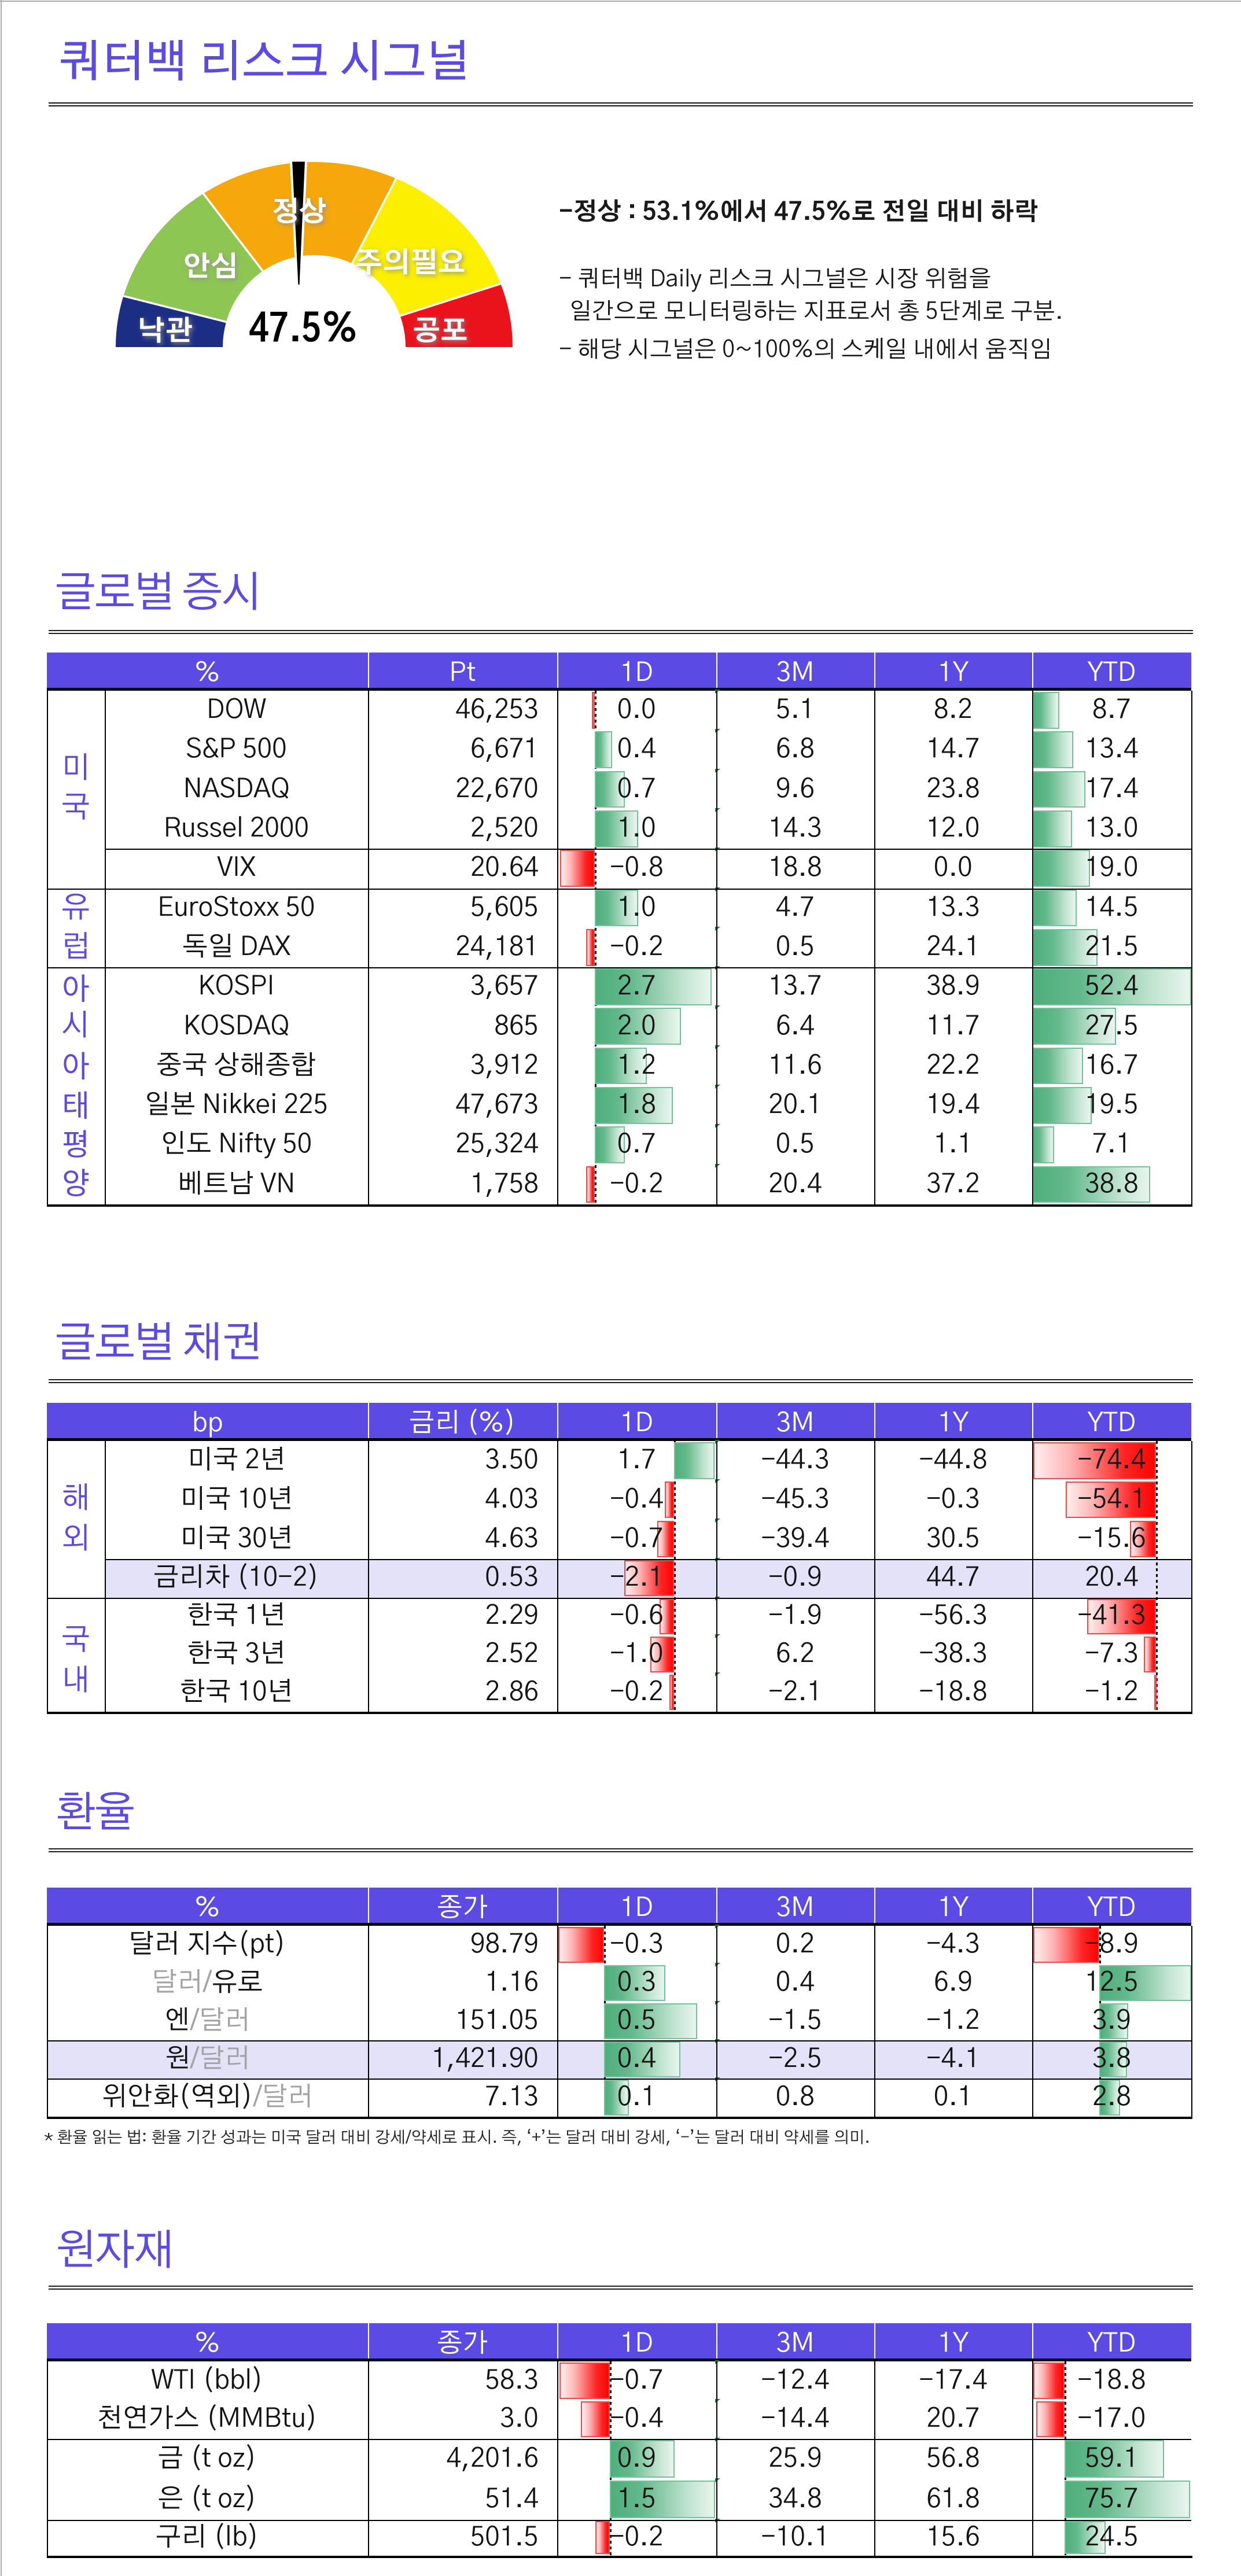  Describe the element at coordinates (410, 263) in the screenshot. I see `svg-text: 주의필요` at that location.